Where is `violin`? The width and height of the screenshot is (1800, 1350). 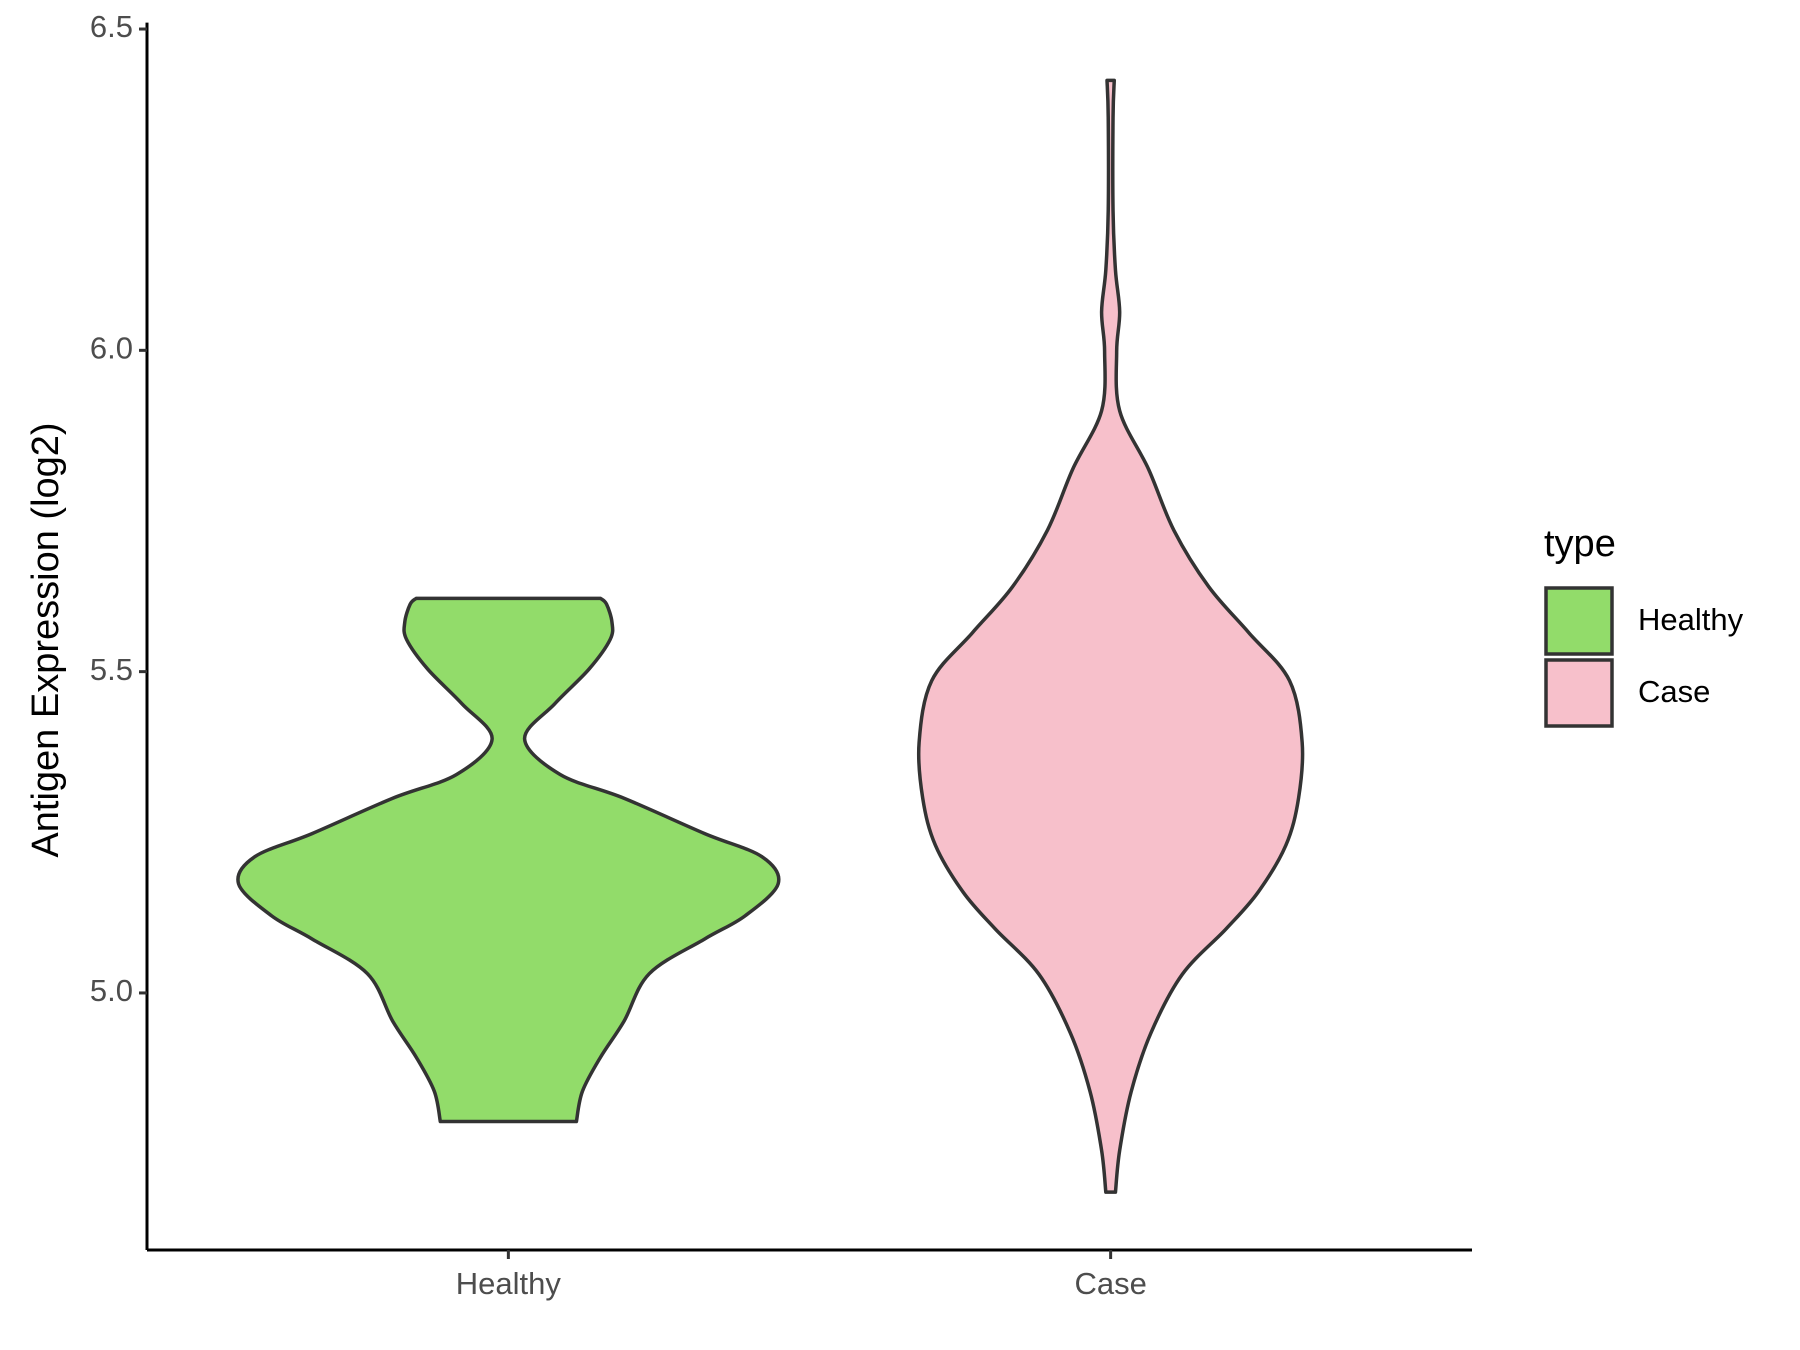
violin is located at coordinates (508, 860).